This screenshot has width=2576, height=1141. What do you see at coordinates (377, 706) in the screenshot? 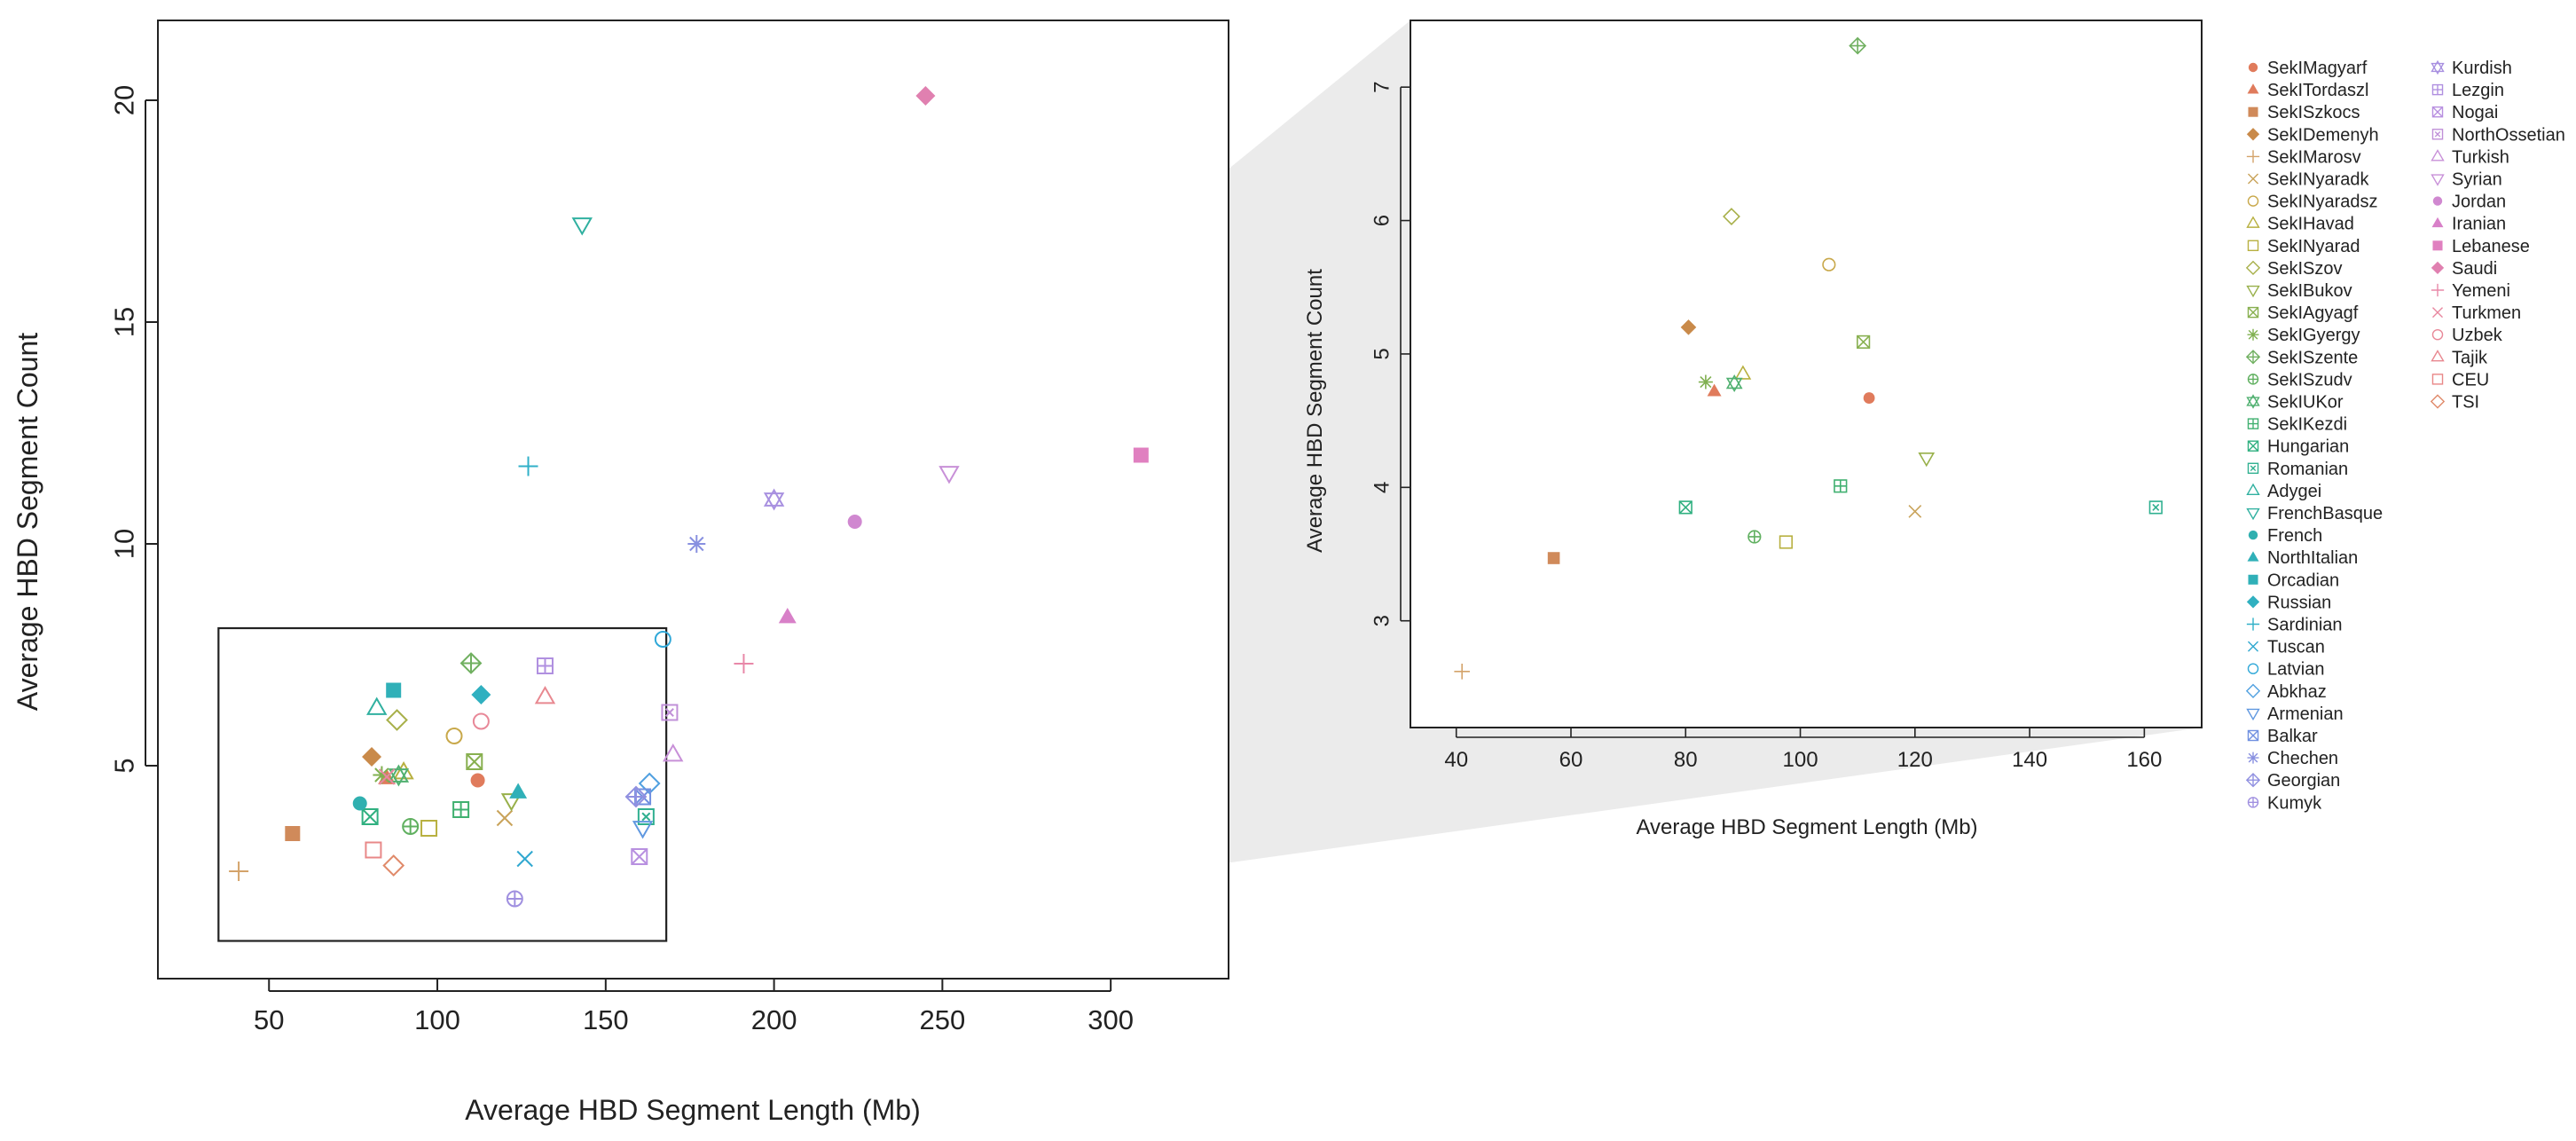
I see `data-point-adygei` at bounding box center [377, 706].